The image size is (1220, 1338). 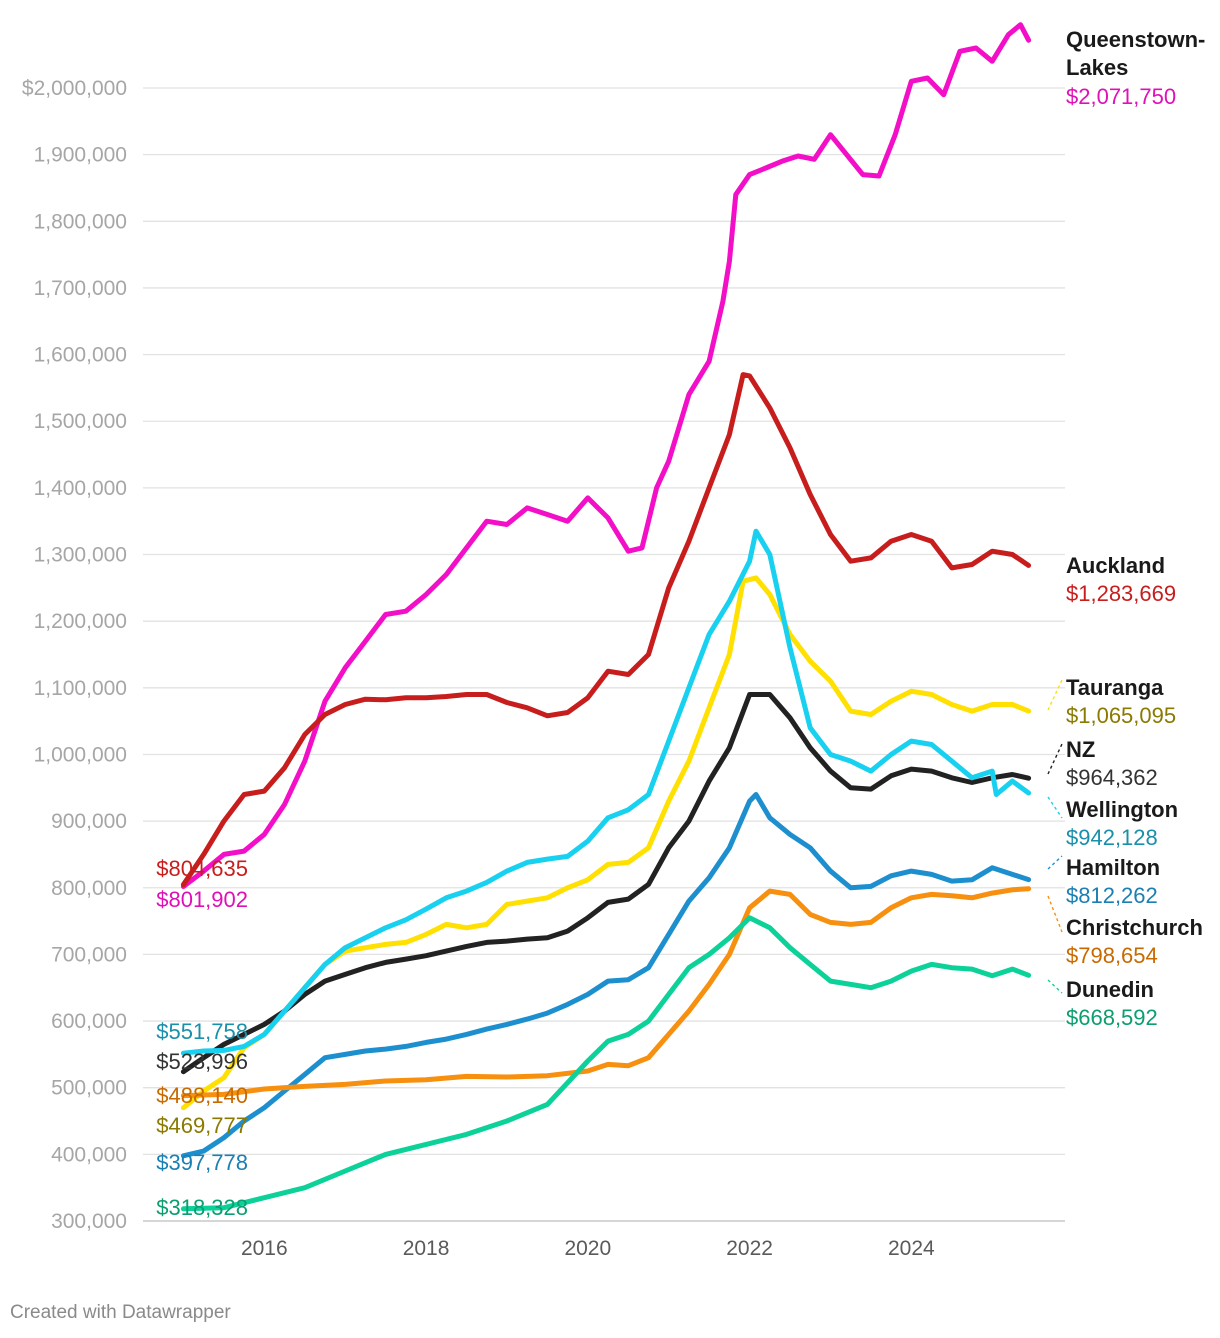 What do you see at coordinates (1112, 955) in the screenshot?
I see `end-value-christchurch: $798,654` at bounding box center [1112, 955].